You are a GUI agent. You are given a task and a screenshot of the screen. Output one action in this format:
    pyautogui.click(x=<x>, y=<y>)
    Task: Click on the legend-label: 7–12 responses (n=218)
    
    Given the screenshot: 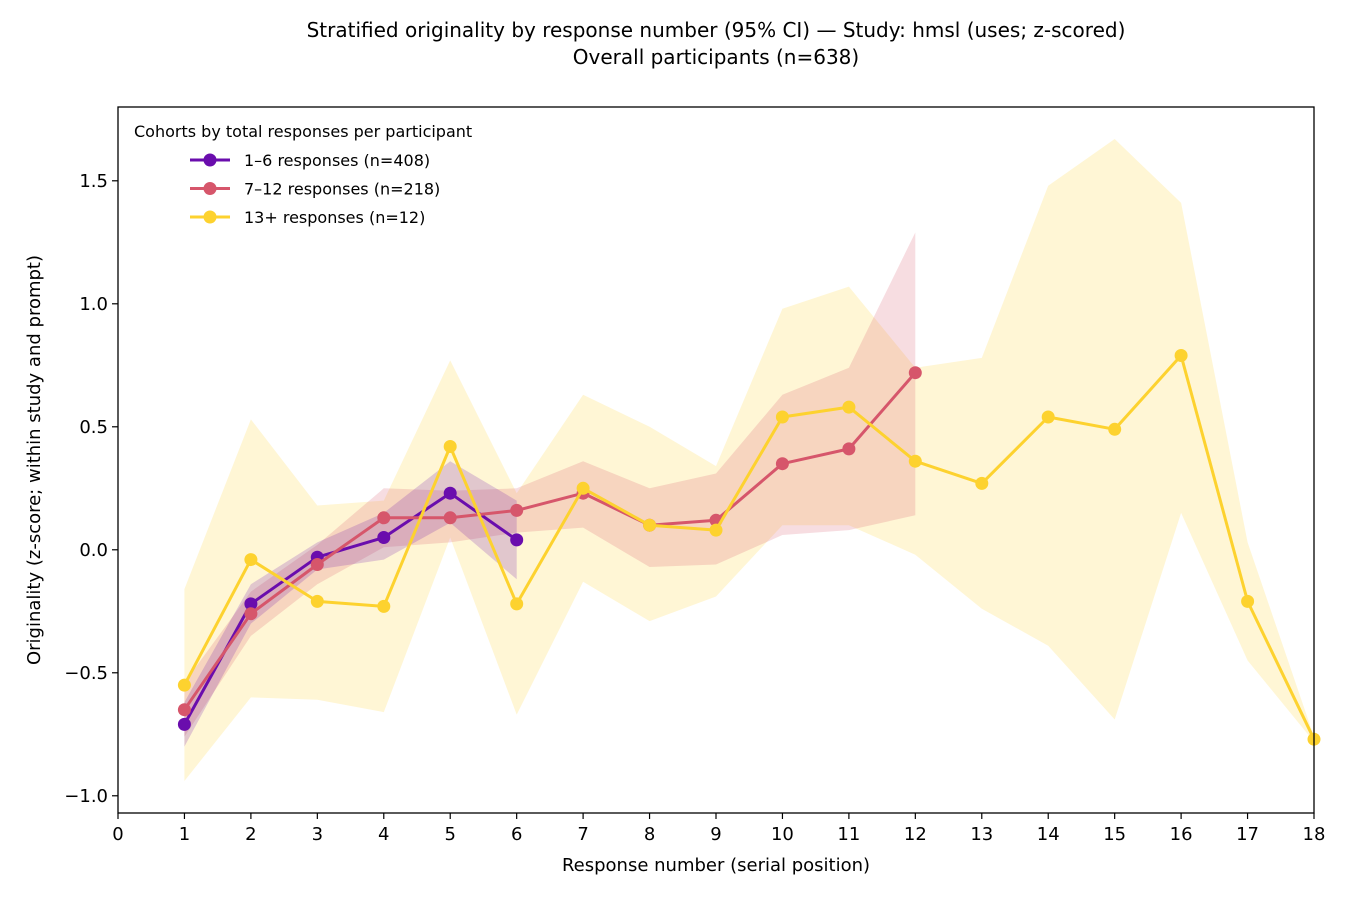 What is the action you would take?
    pyautogui.click(x=342, y=189)
    